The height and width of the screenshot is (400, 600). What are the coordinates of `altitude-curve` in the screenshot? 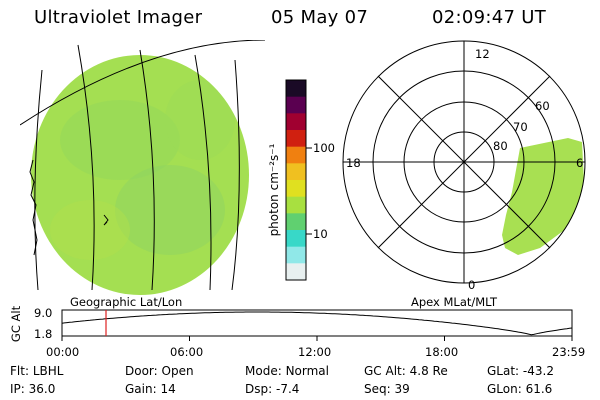 It's located at (317, 323).